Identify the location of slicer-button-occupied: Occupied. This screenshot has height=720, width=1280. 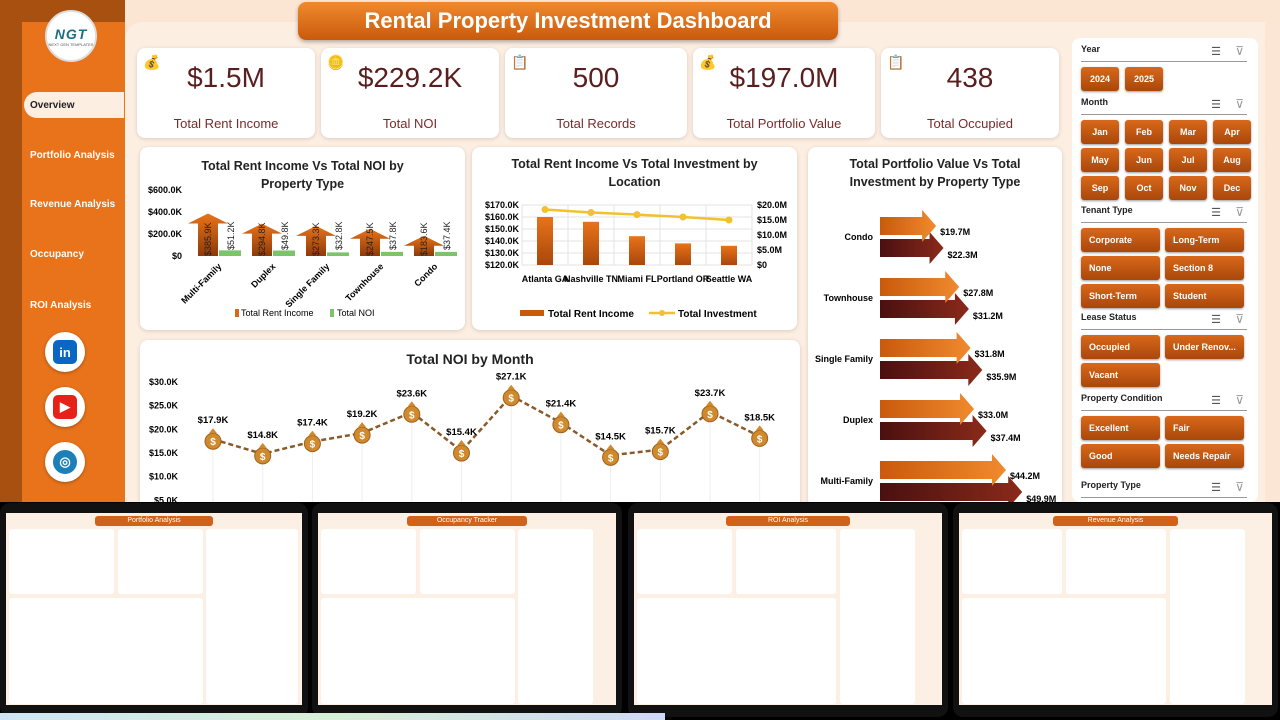
(1120, 347).